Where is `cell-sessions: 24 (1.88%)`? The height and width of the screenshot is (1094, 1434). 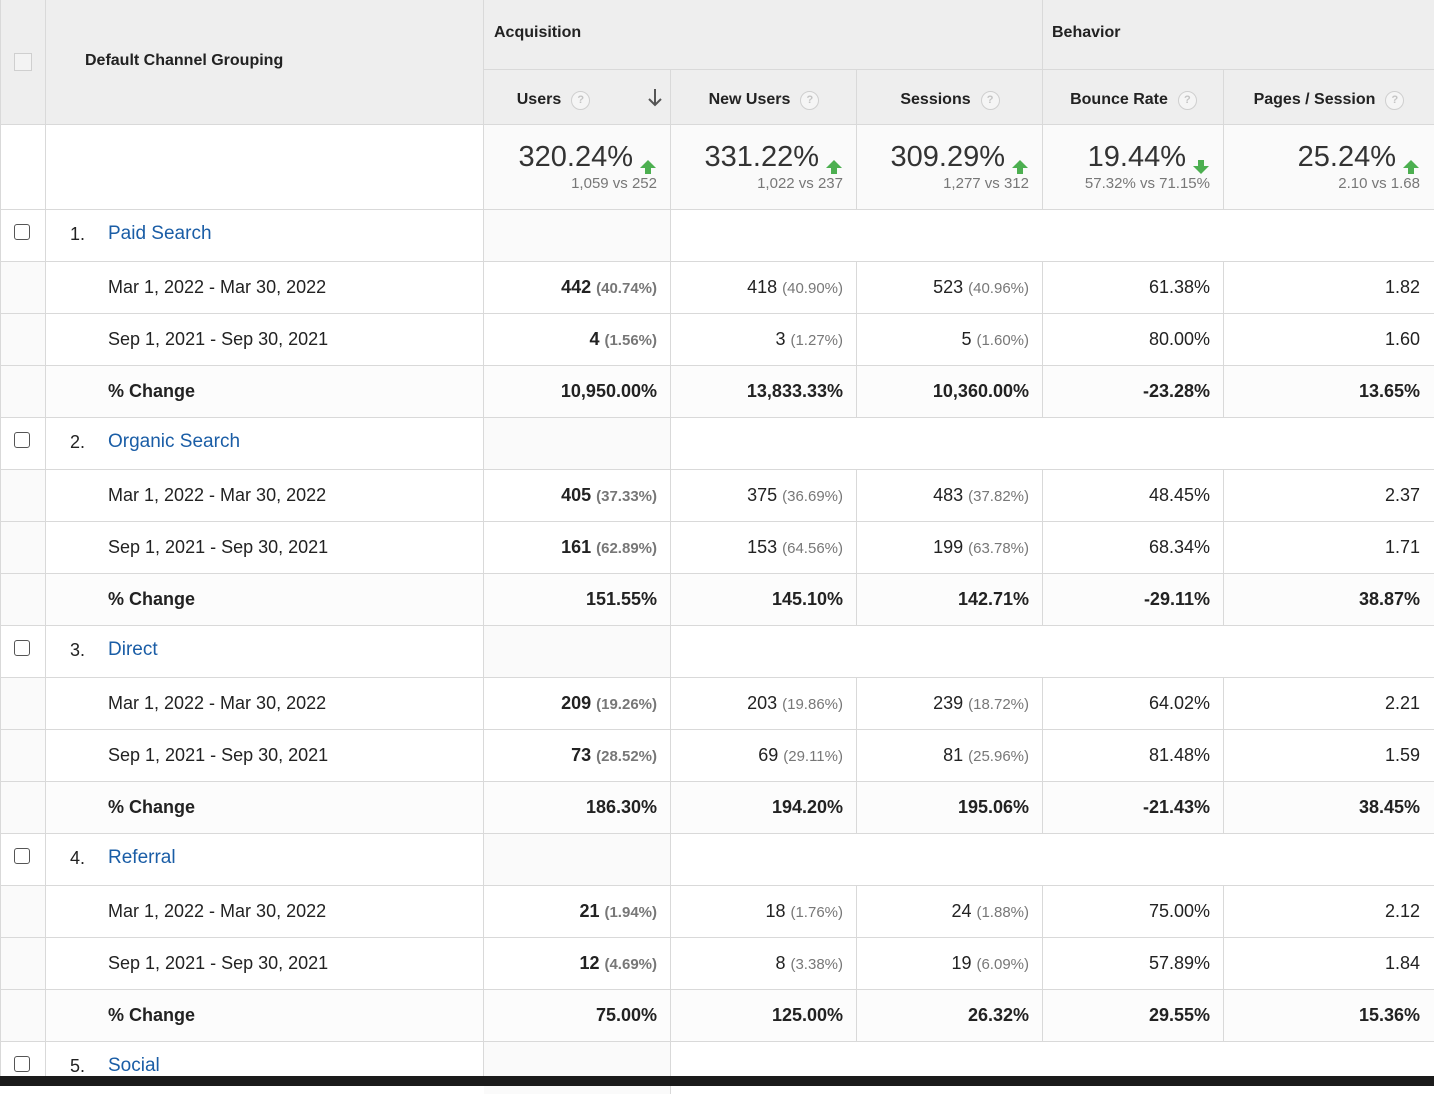 cell-sessions: 24 (1.88%) is located at coordinates (990, 911).